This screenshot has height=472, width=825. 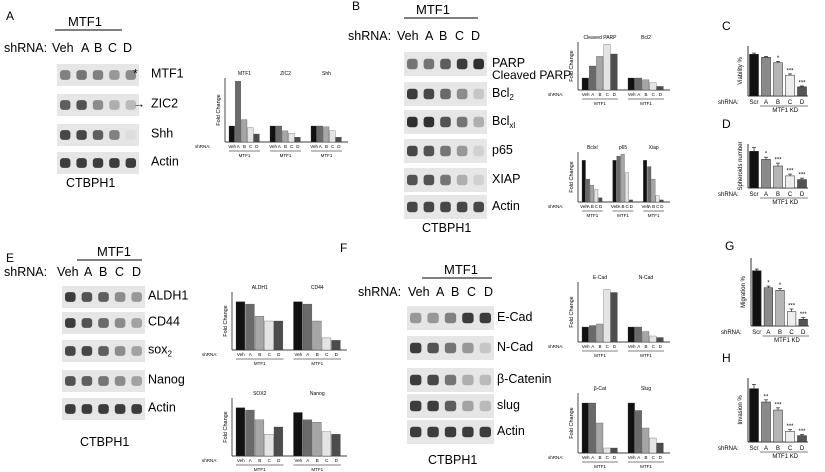 I want to click on group-title: Bclxl, so click(x=592, y=148).